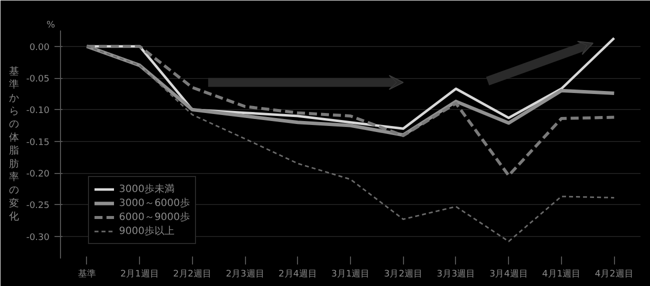 This screenshot has height=286, width=650. Describe the element at coordinates (614, 274) in the screenshot. I see `x-tick-label: 4月2週目` at that location.